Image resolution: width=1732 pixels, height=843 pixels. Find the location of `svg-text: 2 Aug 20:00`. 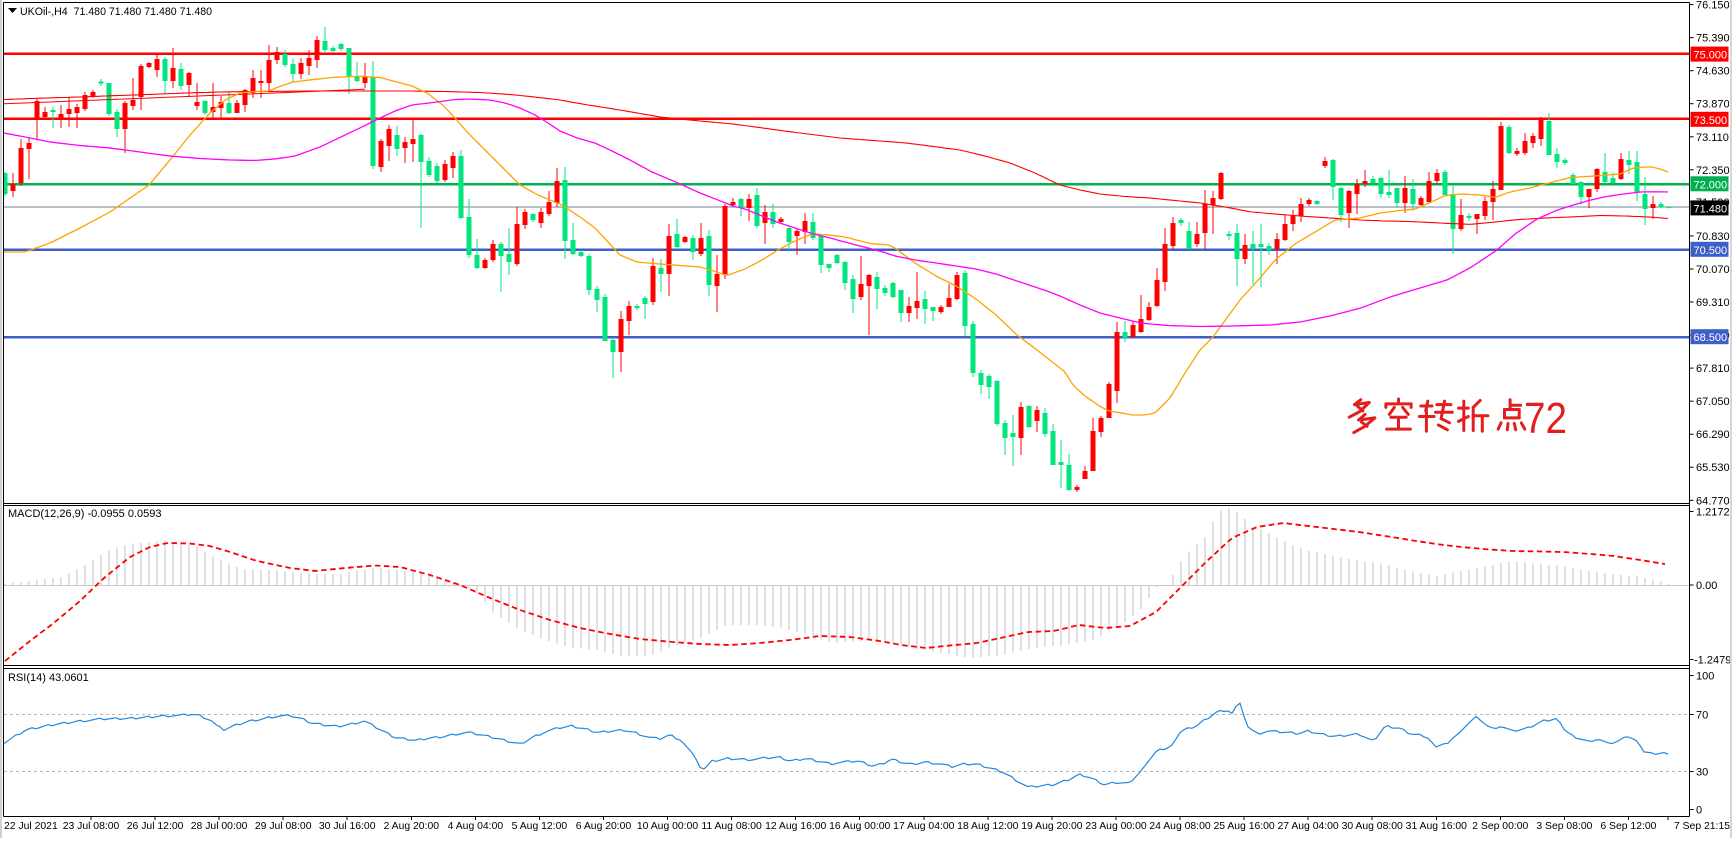

svg-text: 2 Aug 20:00 is located at coordinates (412, 826).